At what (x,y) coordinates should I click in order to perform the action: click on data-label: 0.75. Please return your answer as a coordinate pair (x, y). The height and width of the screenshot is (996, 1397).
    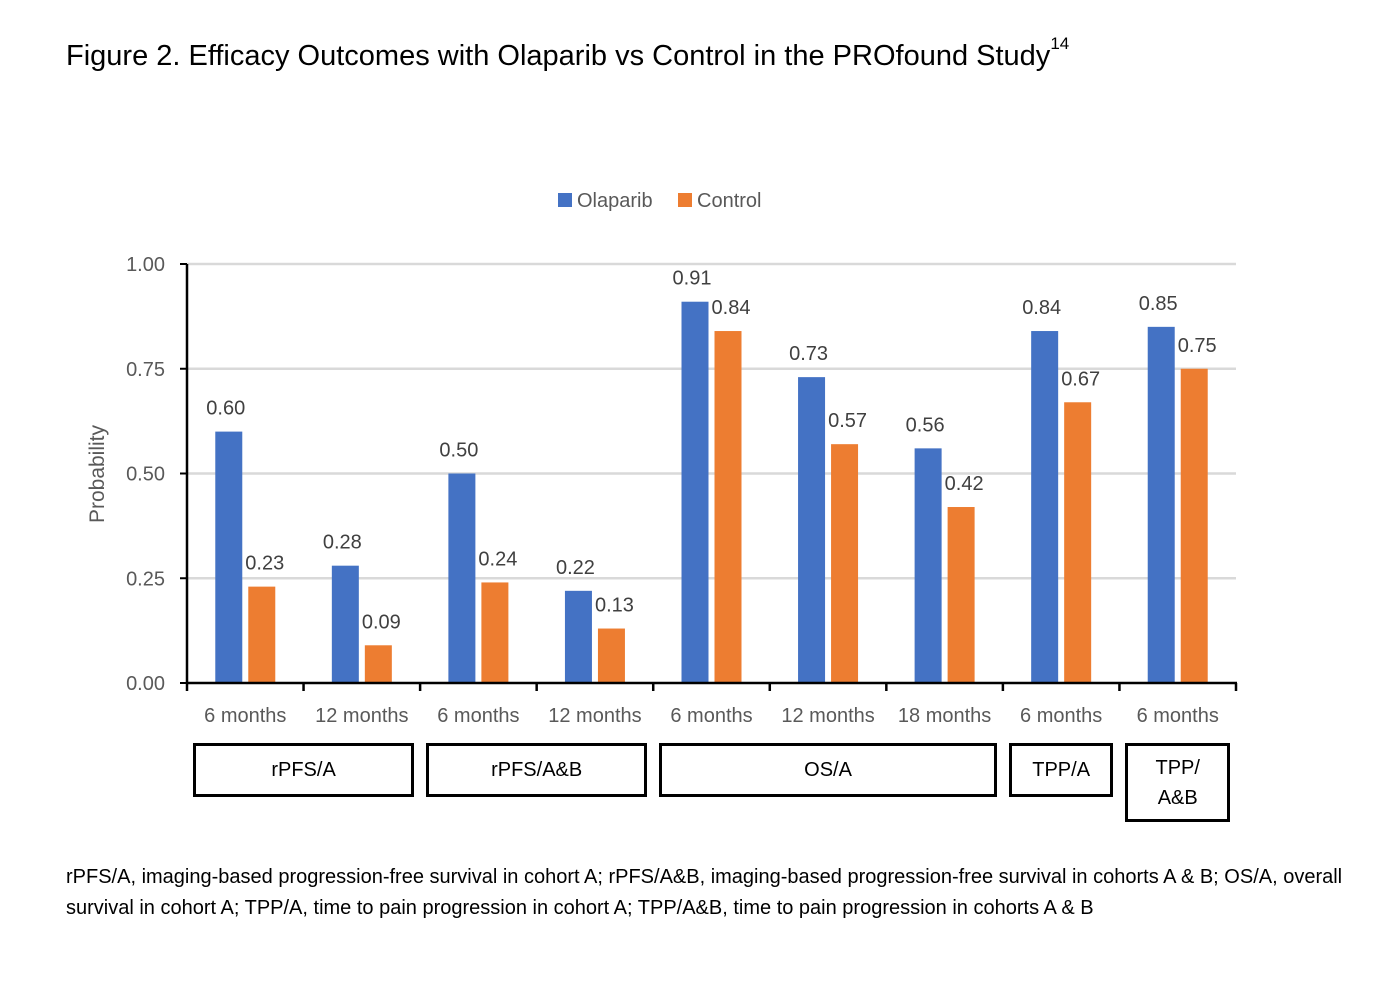
    Looking at the image, I should click on (1197, 346).